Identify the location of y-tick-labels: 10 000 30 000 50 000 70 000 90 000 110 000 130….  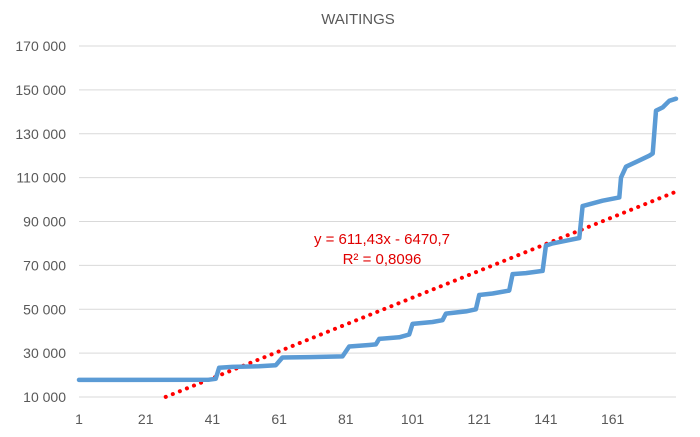
(40, 221).